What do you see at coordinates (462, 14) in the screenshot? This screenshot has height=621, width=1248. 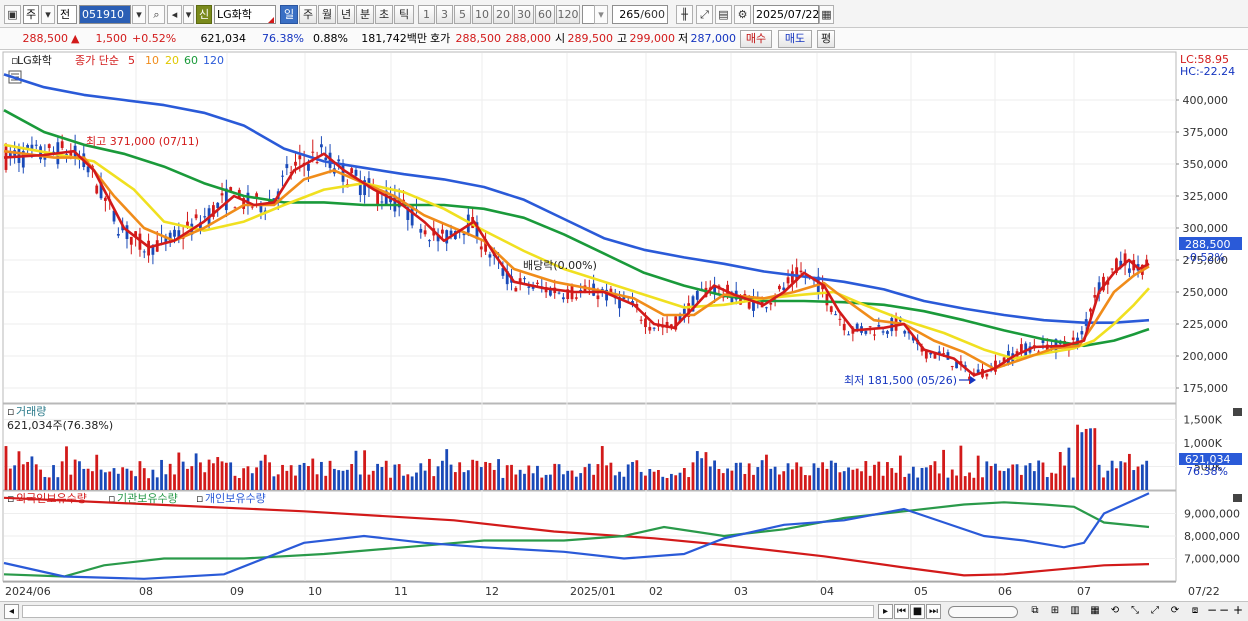 I see `interval-5-button: 5` at bounding box center [462, 14].